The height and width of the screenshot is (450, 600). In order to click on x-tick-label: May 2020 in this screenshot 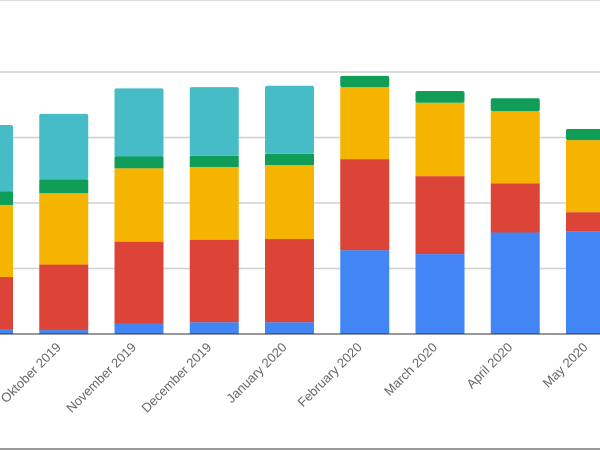, I will do `click(565, 365)`.